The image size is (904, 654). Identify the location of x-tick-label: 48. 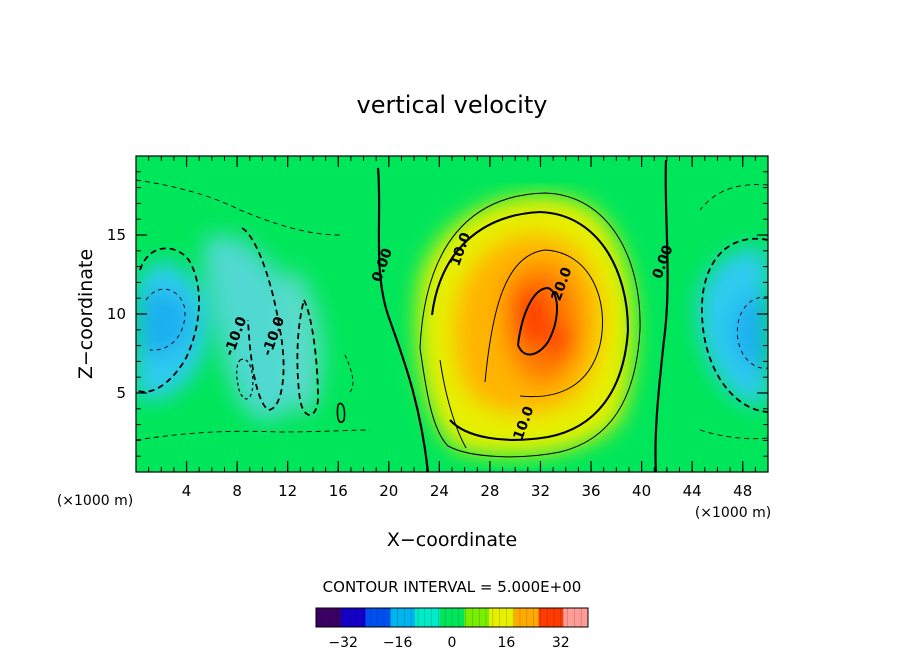
(742, 491).